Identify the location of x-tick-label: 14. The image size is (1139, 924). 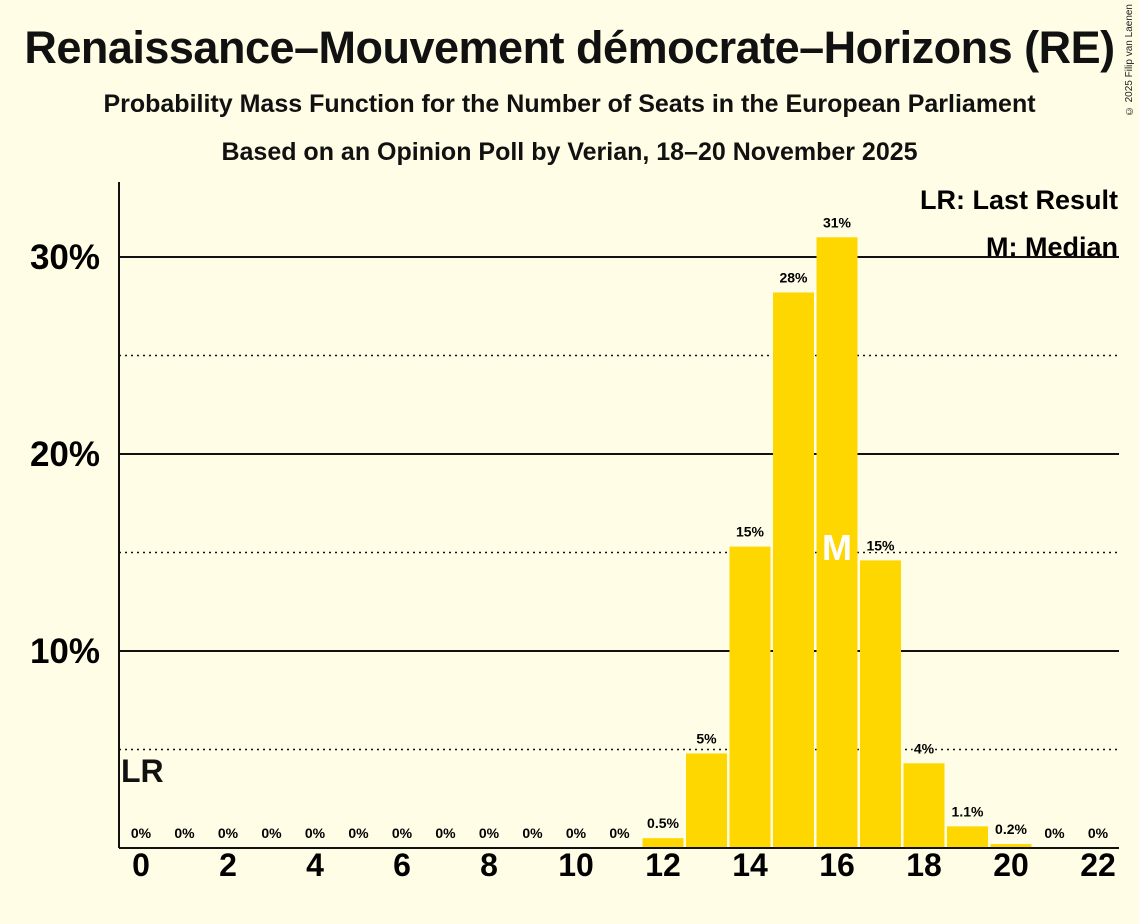
(750, 865).